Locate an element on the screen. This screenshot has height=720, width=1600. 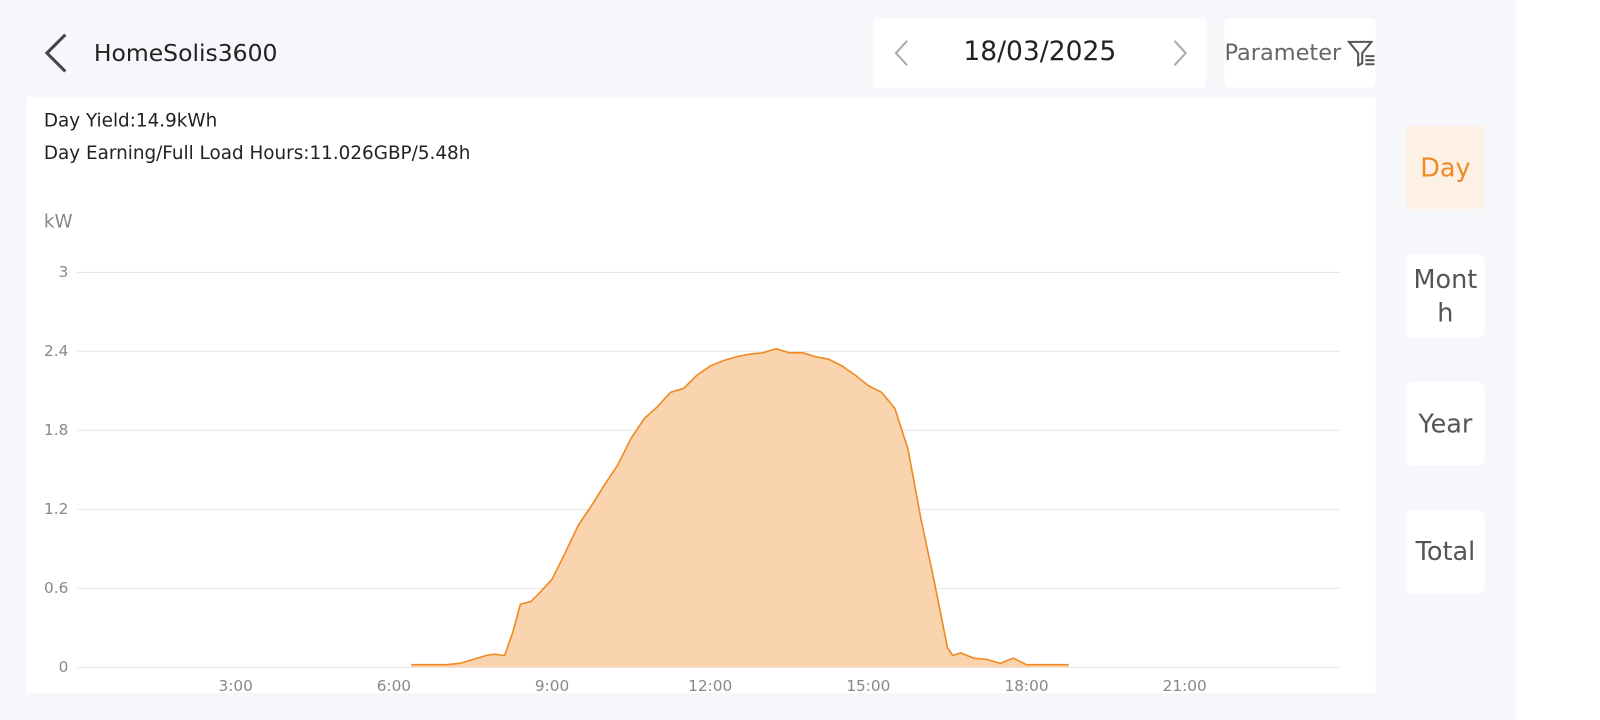
x-tick-label: 9:00 is located at coordinates (552, 686).